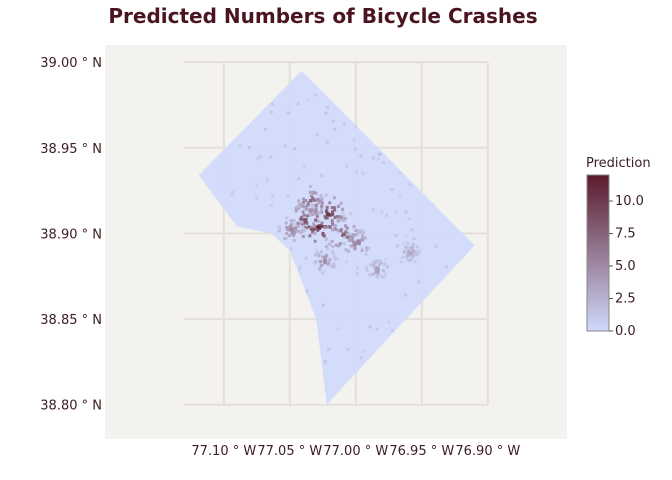 The width and height of the screenshot is (672, 480). I want to click on colorbar-tick-label: 0.0, so click(625, 331).